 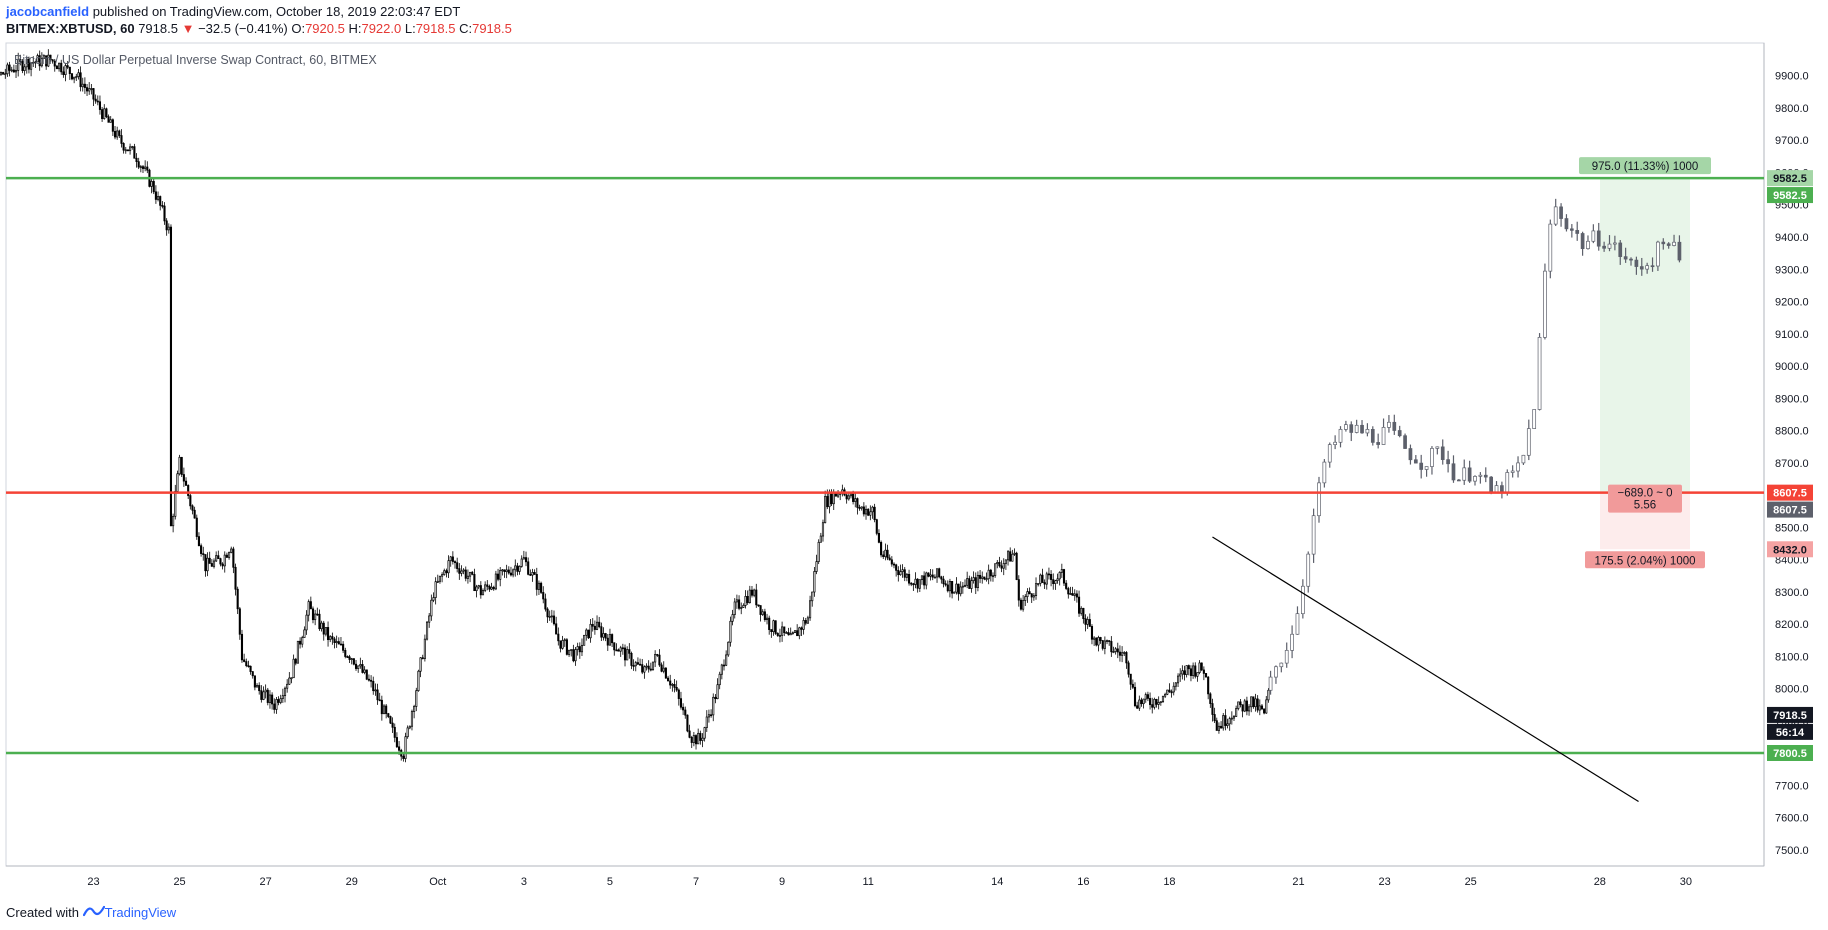 What do you see at coordinates (1425, 669) in the screenshot?
I see `trend-line` at bounding box center [1425, 669].